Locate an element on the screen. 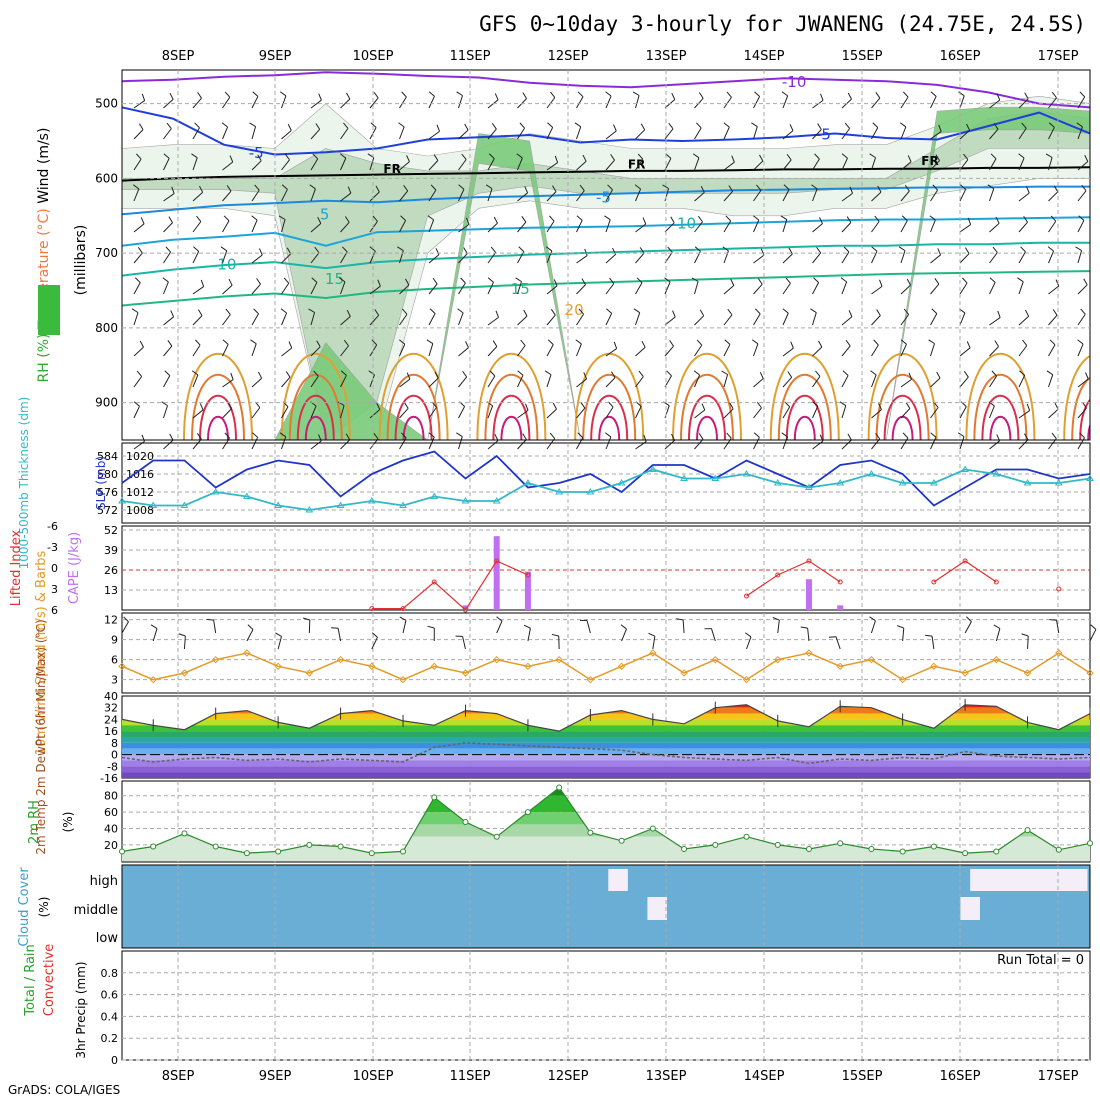 This screenshot has width=1100, height=1100. wind-frame is located at coordinates (606, 653).